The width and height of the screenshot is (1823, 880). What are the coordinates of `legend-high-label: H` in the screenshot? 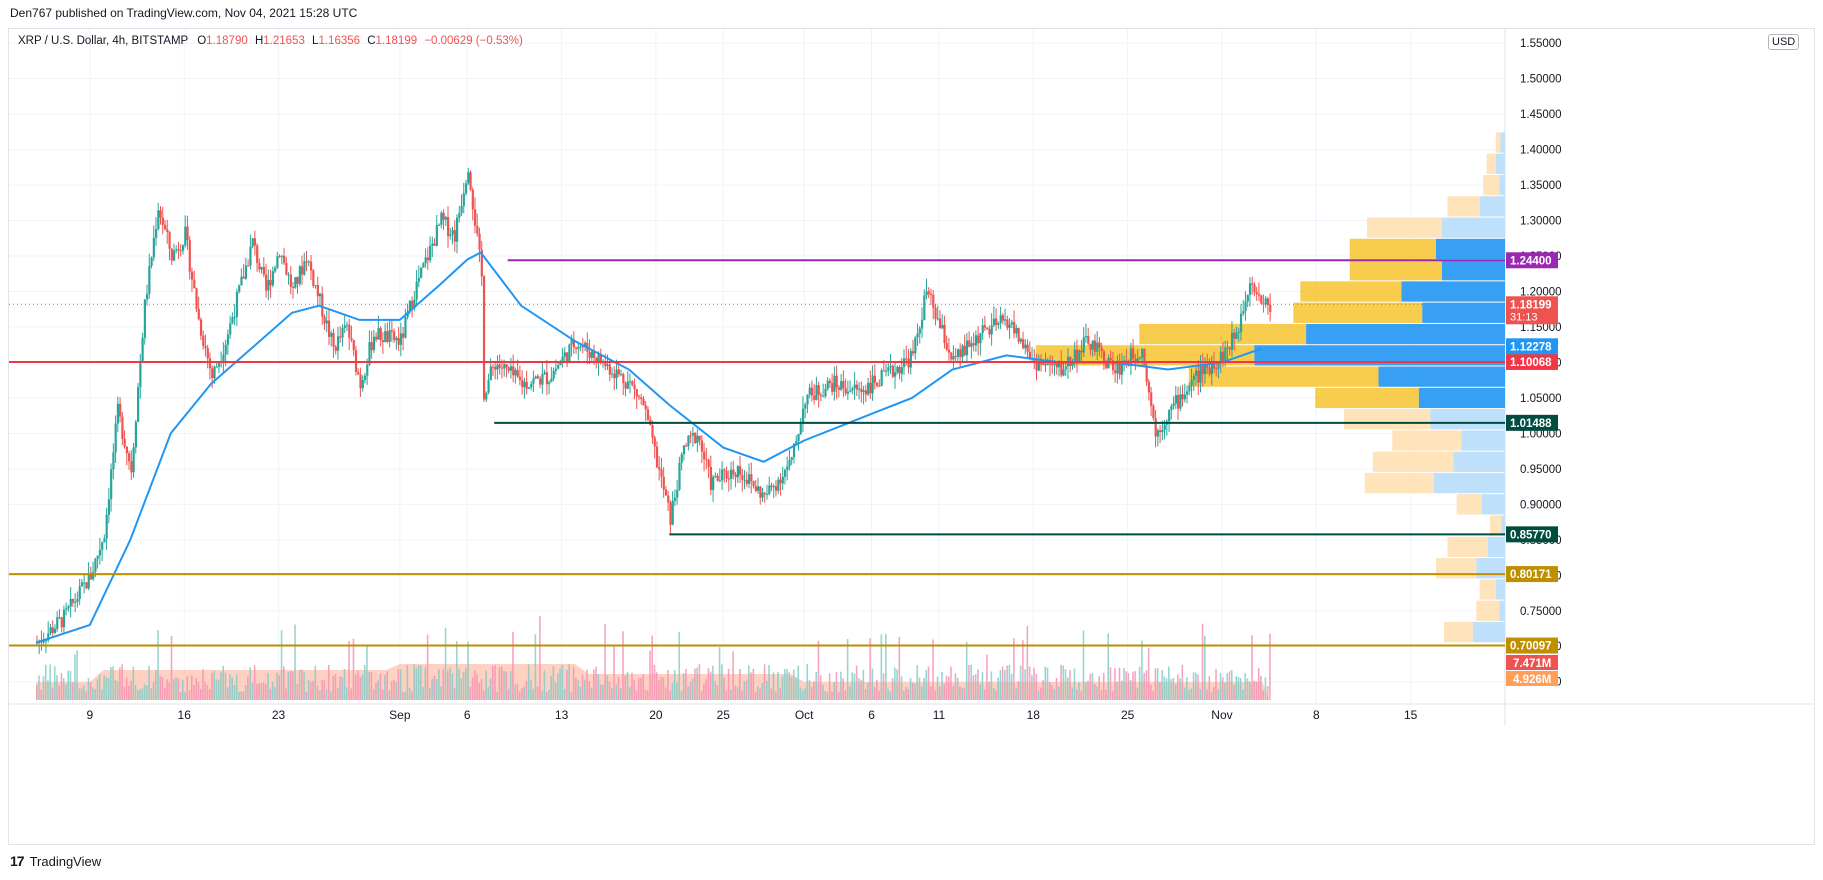 It's located at (259, 41).